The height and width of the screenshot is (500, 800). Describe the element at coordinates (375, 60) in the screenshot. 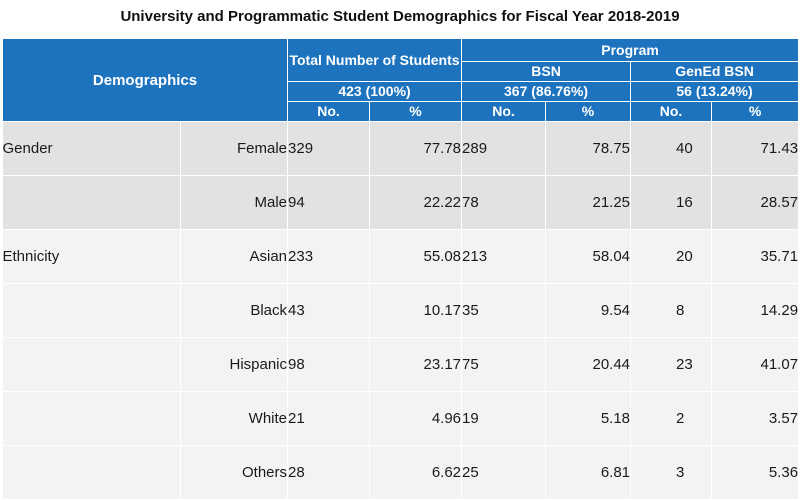

I see `header-total-students: Total Number of Students` at that location.